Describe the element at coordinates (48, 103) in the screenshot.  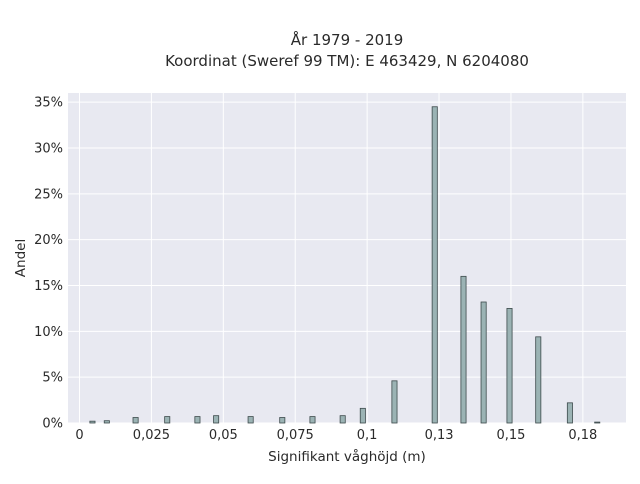
I see `y-tick-label: 35%` at that location.